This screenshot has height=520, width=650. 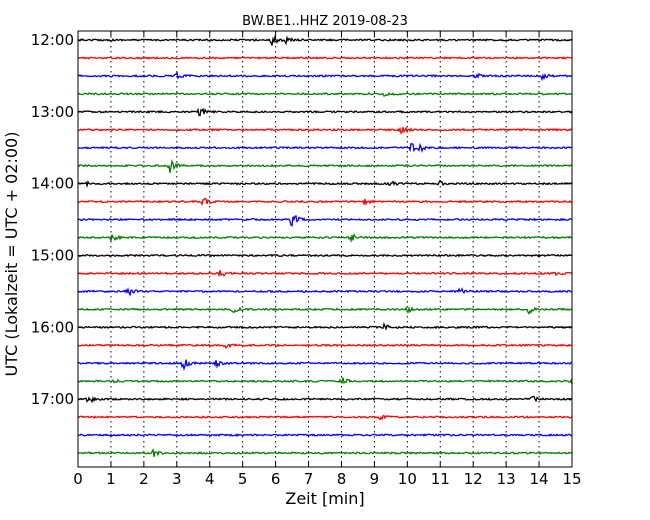 I want to click on y-tick-label: 12:00, so click(x=52, y=40).